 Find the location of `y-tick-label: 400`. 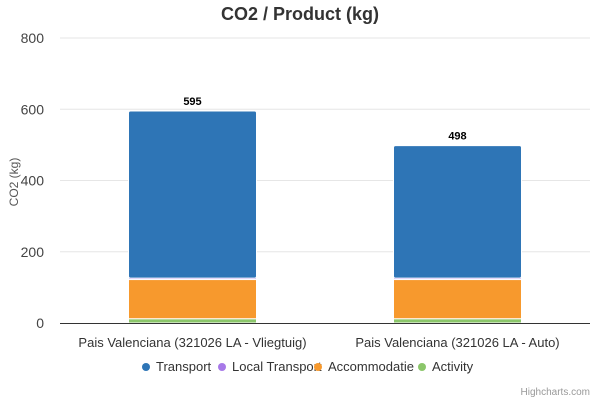

y-tick-label: 400 is located at coordinates (33, 181).